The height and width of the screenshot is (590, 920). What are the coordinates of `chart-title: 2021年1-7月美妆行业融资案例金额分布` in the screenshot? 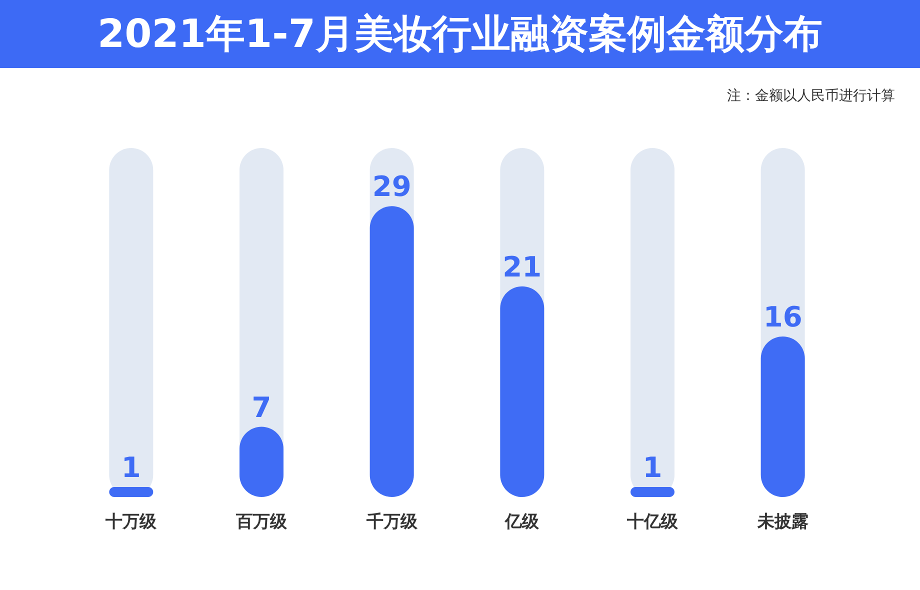 It's located at (460, 34).